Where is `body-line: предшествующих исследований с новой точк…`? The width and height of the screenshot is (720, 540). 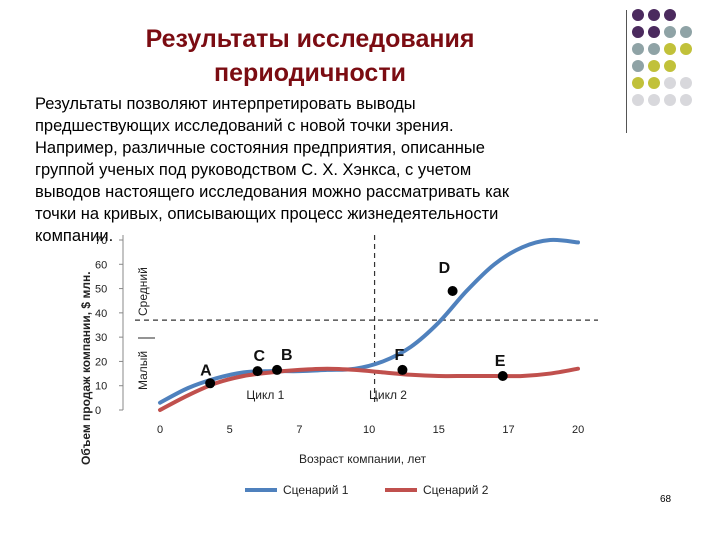 body-line: предшествующих исследований с новой точк… is located at coordinates (244, 126).